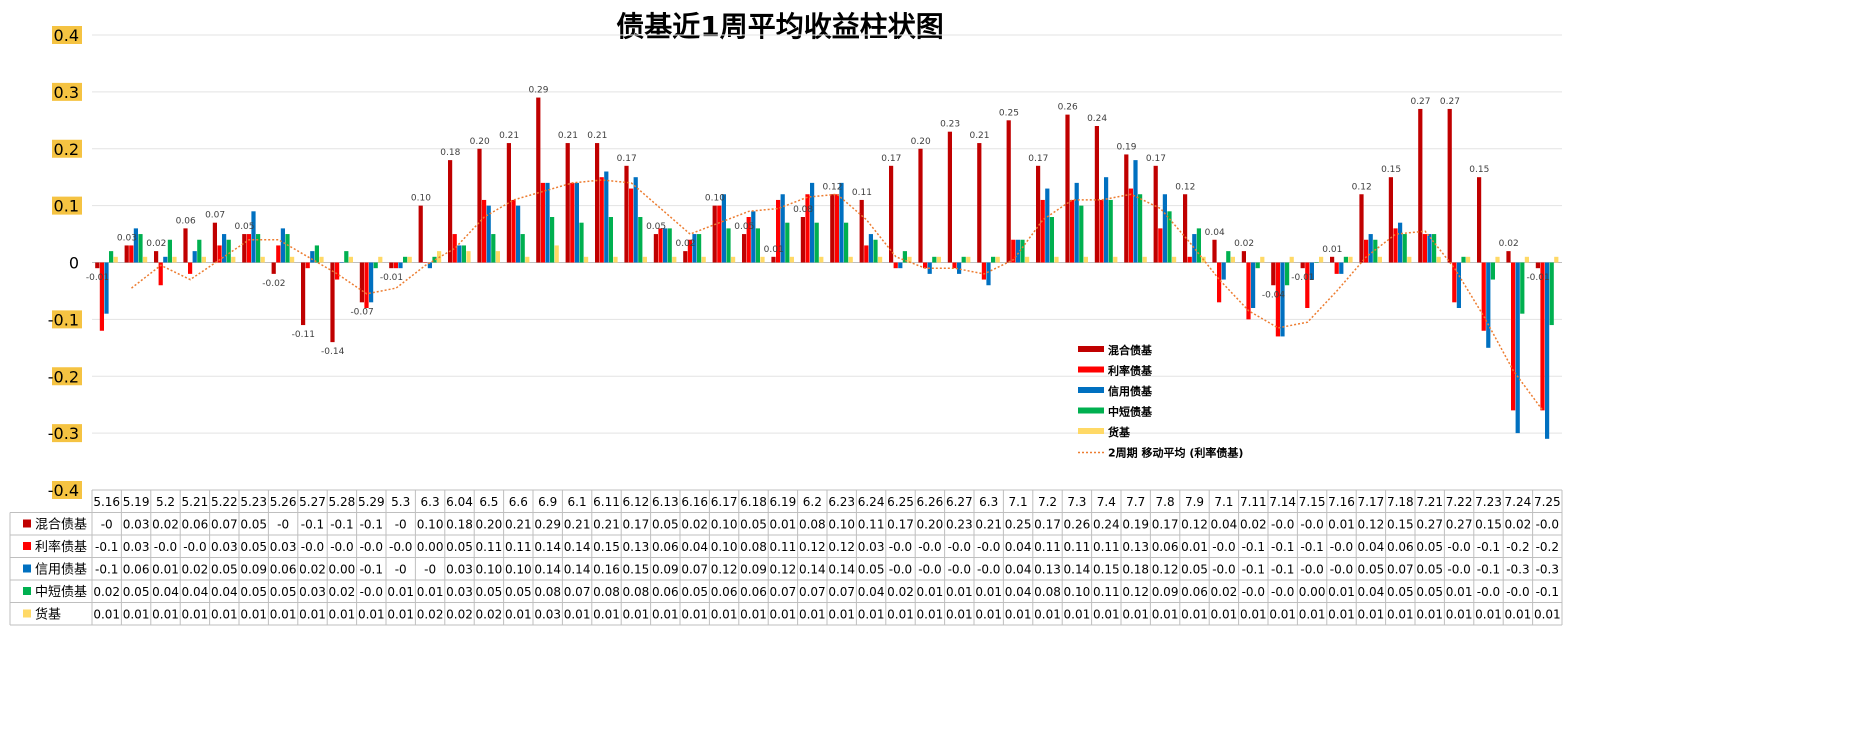 Image resolution: width=1853 pixels, height=738 pixels. What do you see at coordinates (1517, 570) in the screenshot?
I see `table-cell: -0.3` at bounding box center [1517, 570].